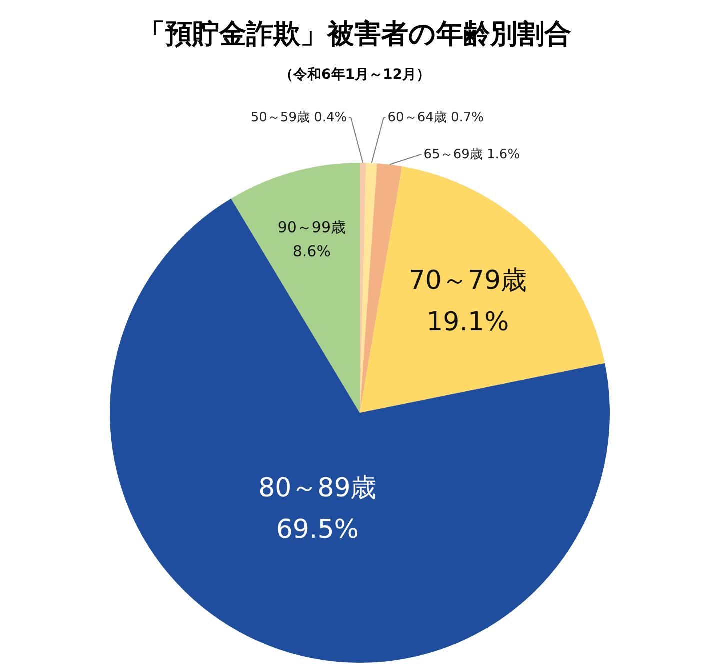  What do you see at coordinates (311, 251) in the screenshot?
I see `data-label: 8.6%` at bounding box center [311, 251].